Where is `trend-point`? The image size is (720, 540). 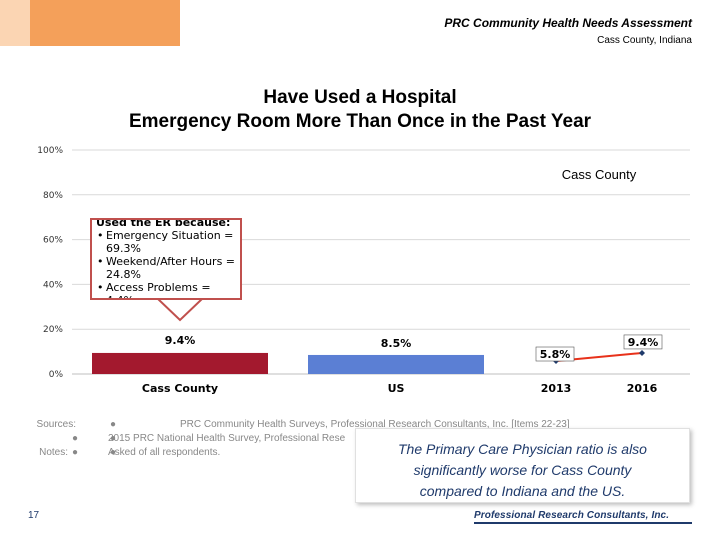 trend-point is located at coordinates (642, 352).